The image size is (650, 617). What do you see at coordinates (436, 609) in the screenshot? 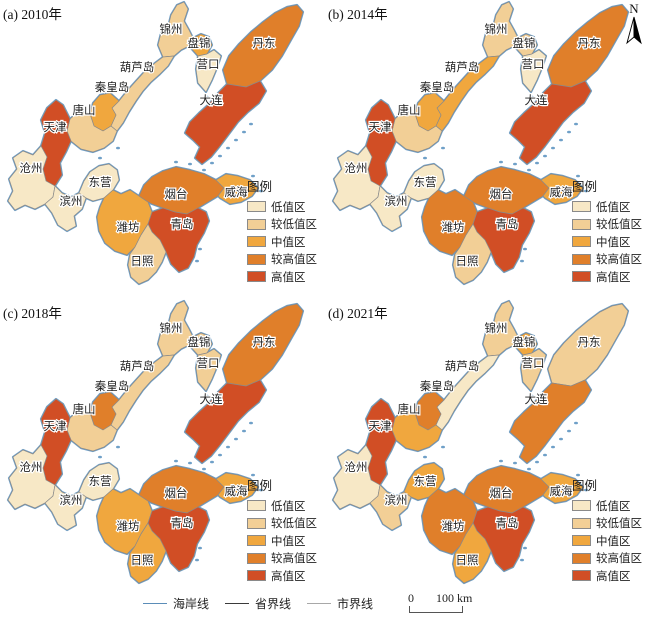
I see `scale-bar-bracket` at bounding box center [436, 609].